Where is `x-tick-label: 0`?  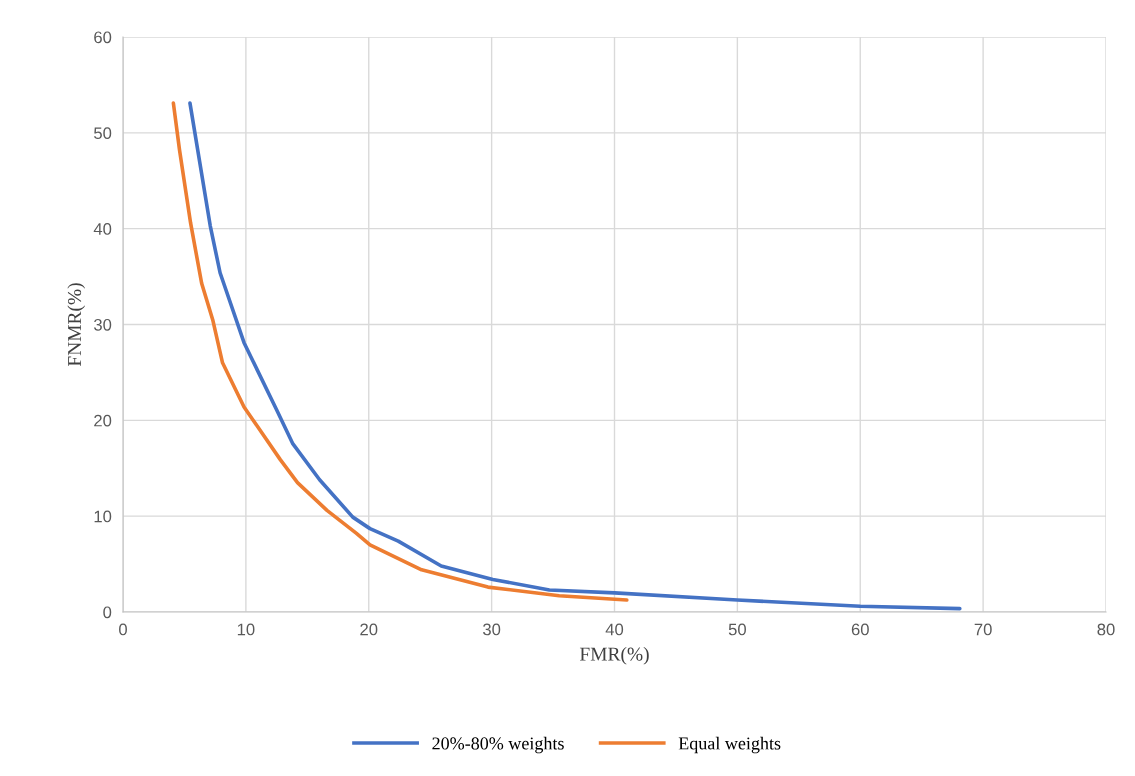
x-tick-label: 0 is located at coordinates (123, 629).